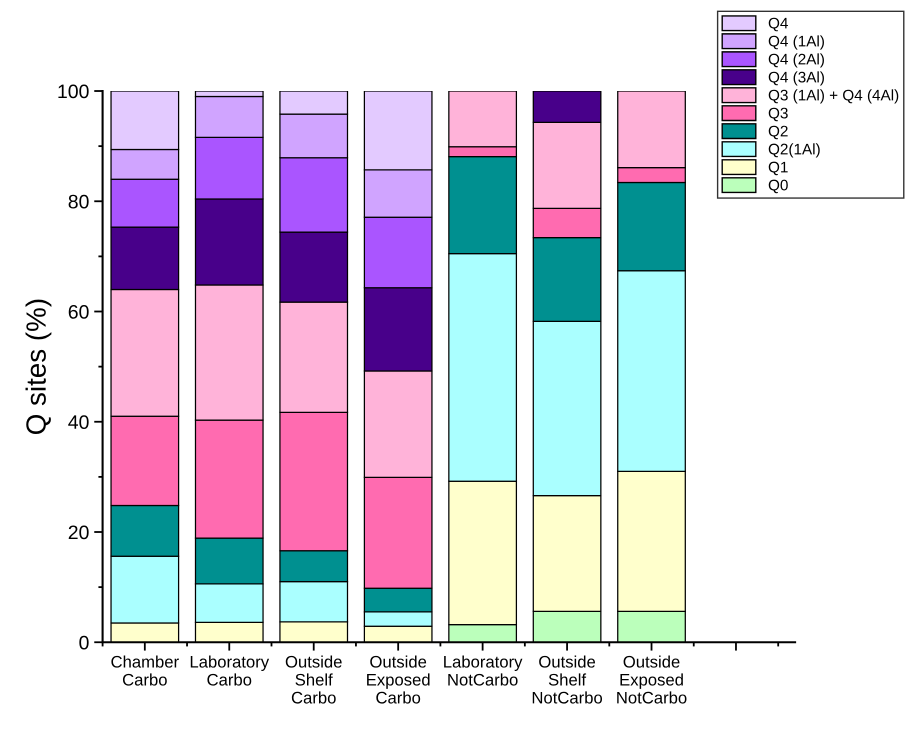 The image size is (916, 734). I want to click on x-tick-label: Outside Shelf Carbo, so click(314, 679).